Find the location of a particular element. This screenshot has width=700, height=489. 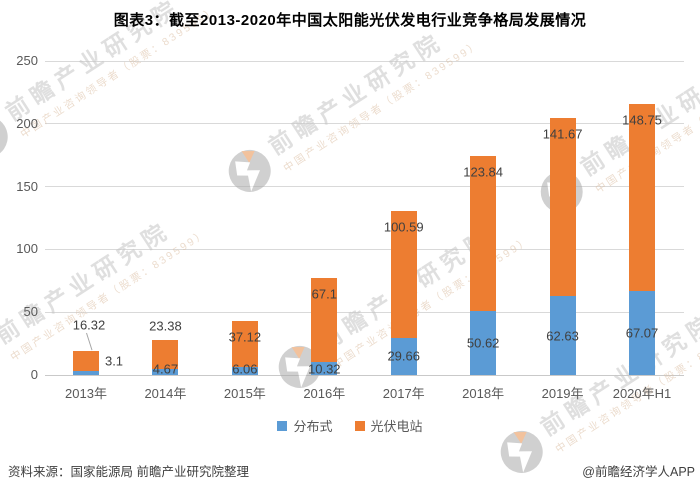

data-label-distributed: 29.66 is located at coordinates (403, 356).